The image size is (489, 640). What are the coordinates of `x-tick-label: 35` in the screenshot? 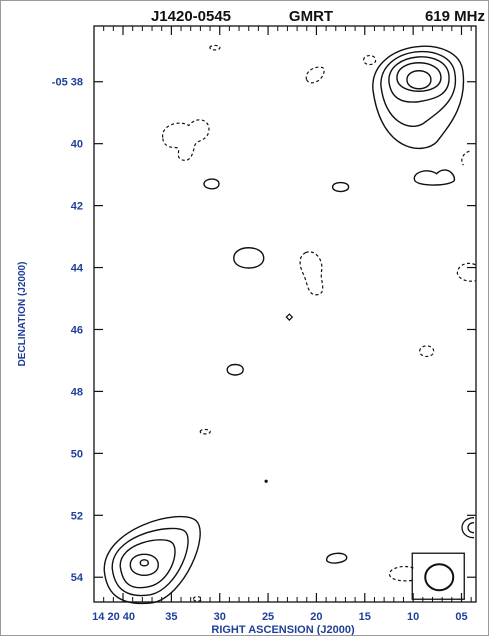 It's located at (171, 617).